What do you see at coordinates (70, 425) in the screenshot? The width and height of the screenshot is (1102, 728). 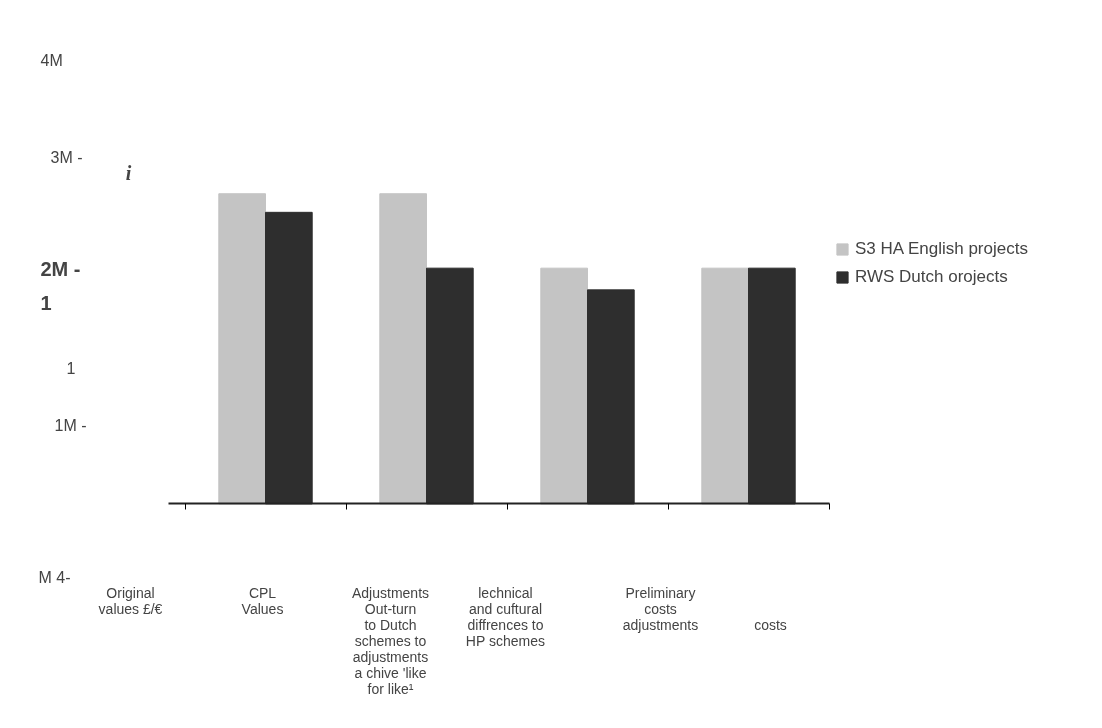 I see `text: 1M -` at bounding box center [70, 425].